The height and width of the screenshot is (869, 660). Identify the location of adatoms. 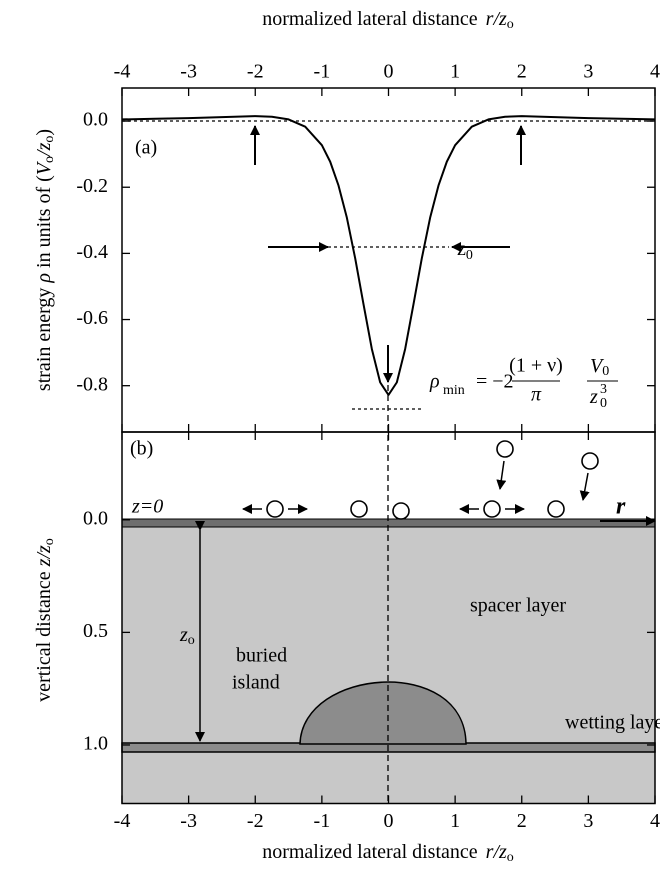
(432, 480).